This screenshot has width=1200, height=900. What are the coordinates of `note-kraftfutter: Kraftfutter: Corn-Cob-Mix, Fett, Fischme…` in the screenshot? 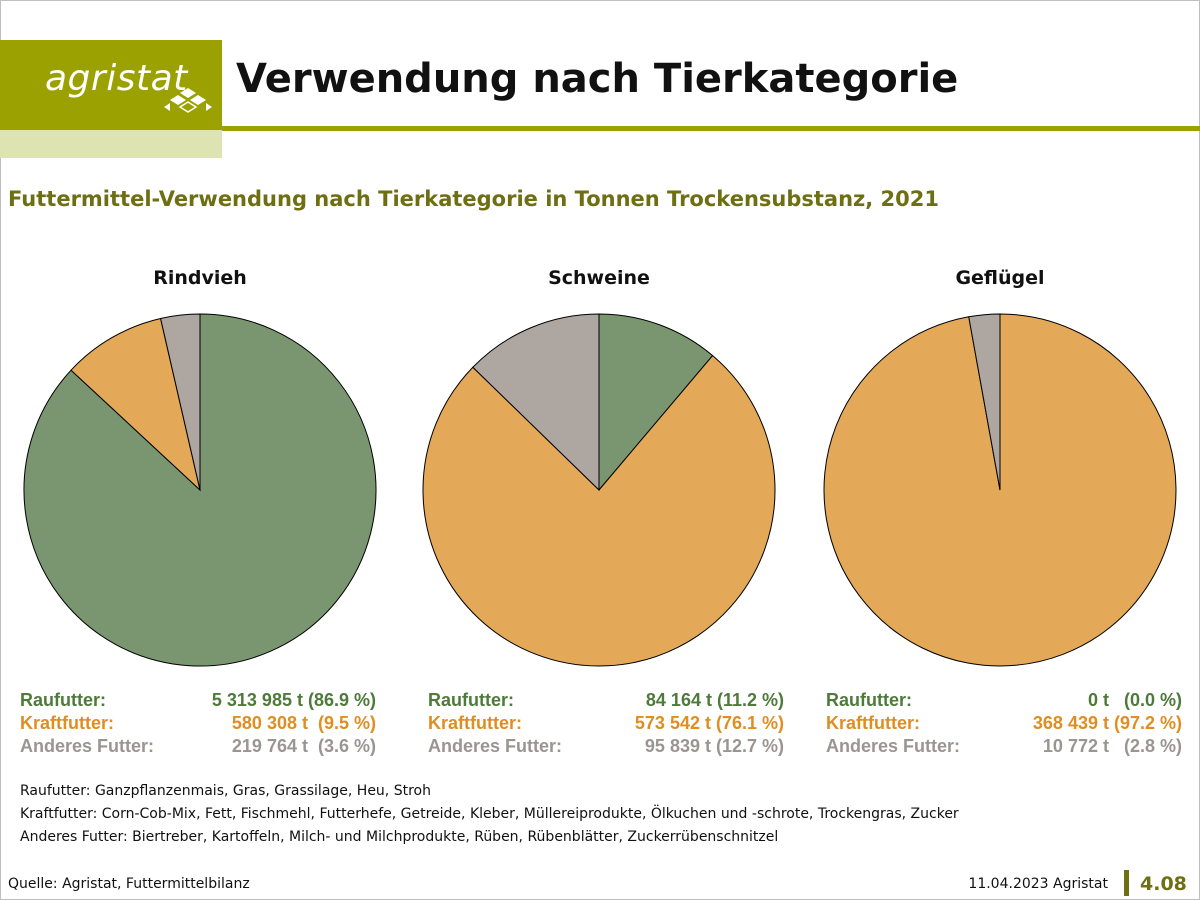 It's located at (489, 814).